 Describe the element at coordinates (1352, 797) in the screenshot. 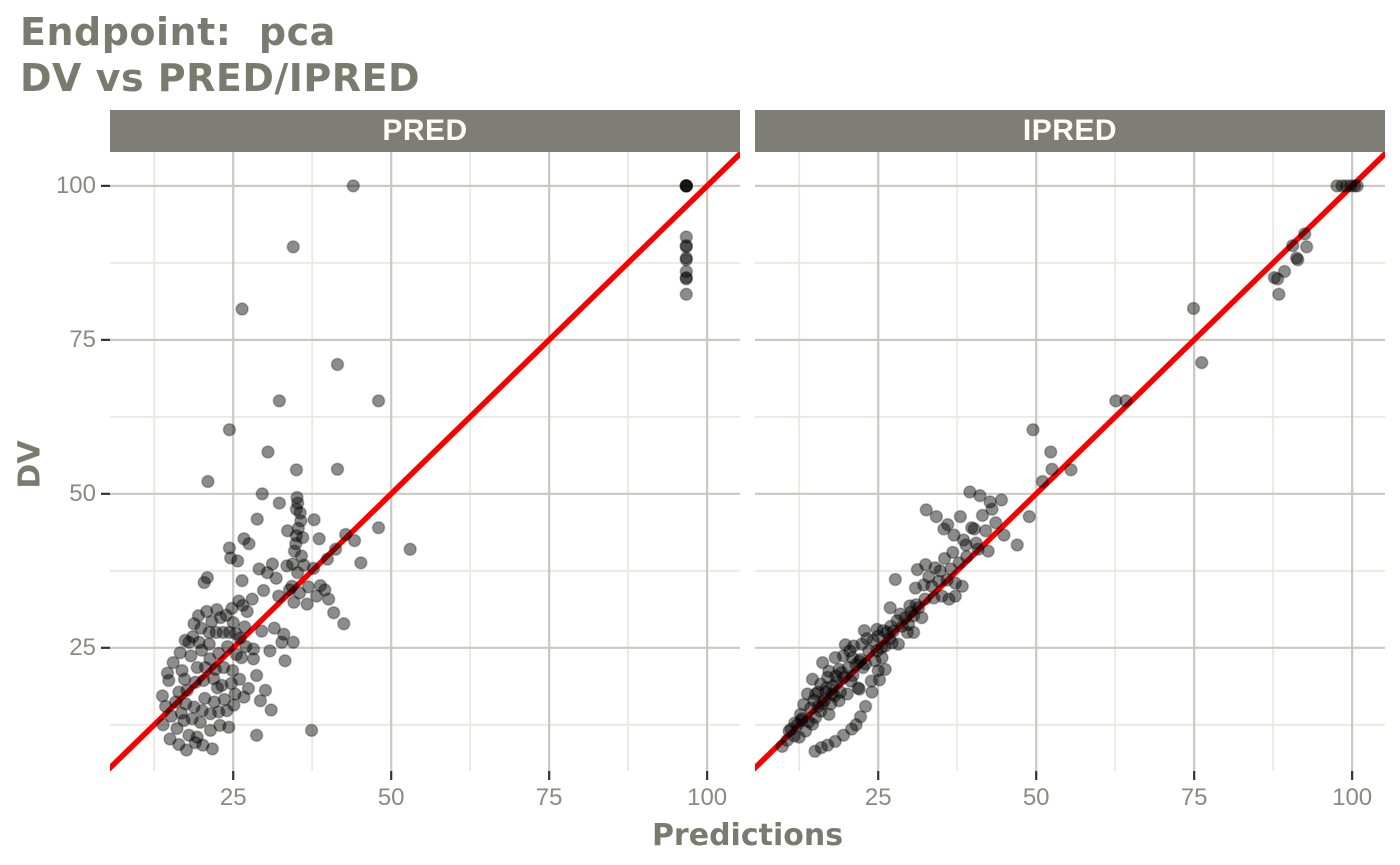

I see `x-tick-label: 100` at that location.